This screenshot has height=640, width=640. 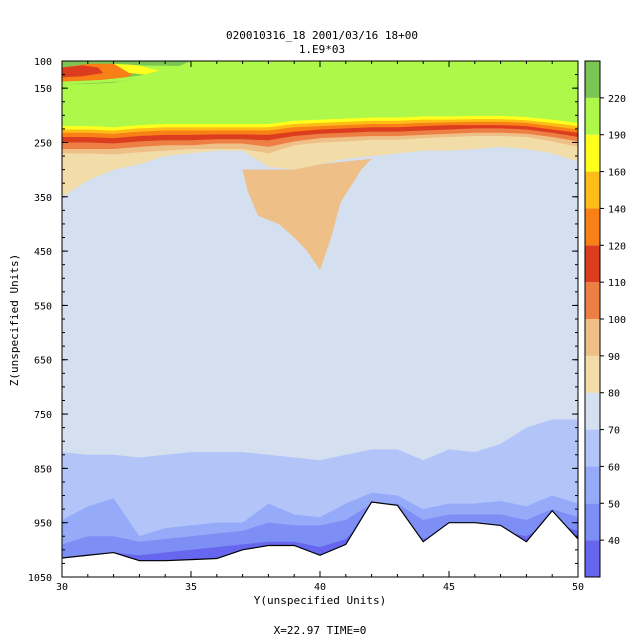 What do you see at coordinates (617, 246) in the screenshot?
I see `colorbar-label: 120` at bounding box center [617, 246].